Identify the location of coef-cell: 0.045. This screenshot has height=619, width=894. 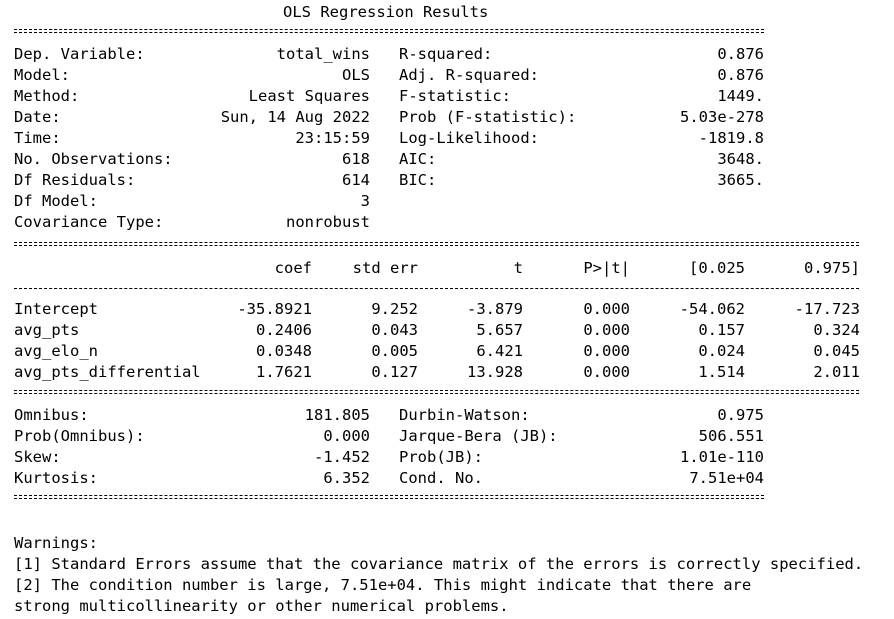
(836, 351).